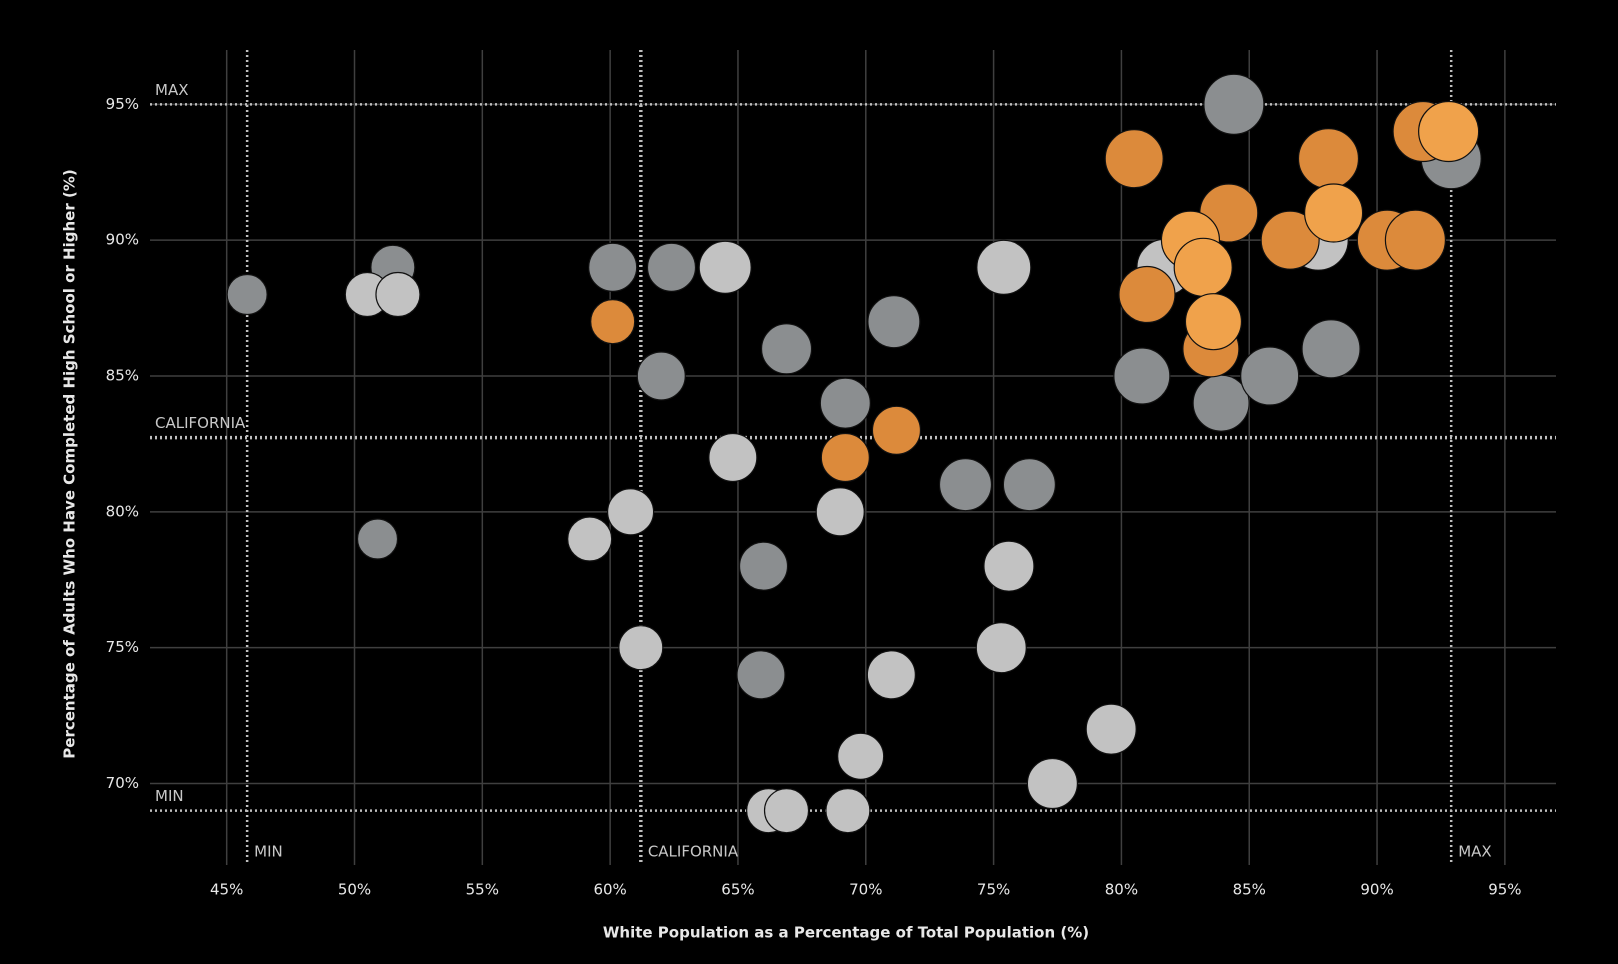 The width and height of the screenshot is (1618, 964). What do you see at coordinates (122, 783) in the screenshot?
I see `y-tick-label: 70%` at bounding box center [122, 783].